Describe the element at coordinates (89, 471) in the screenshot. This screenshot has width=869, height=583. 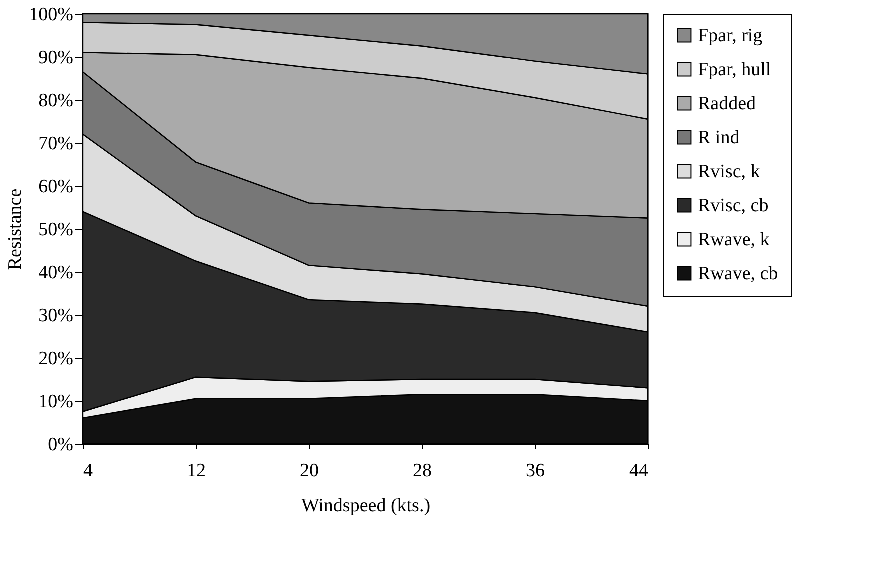
I see `x-tick-label: 4` at that location.